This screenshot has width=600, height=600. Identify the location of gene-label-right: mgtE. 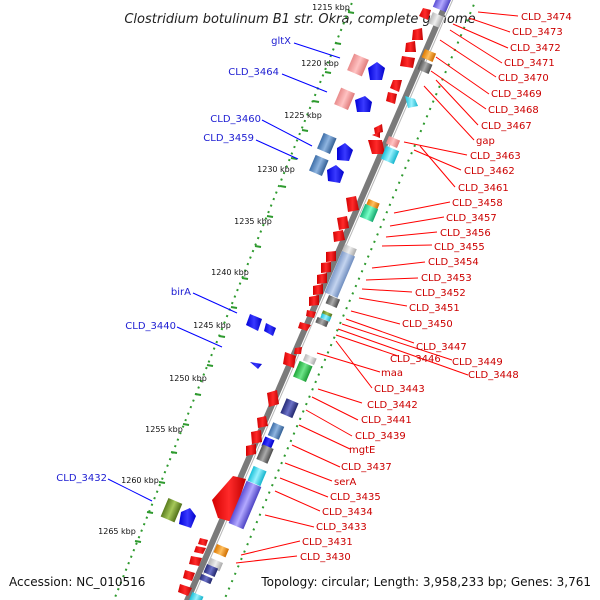
(362, 450).